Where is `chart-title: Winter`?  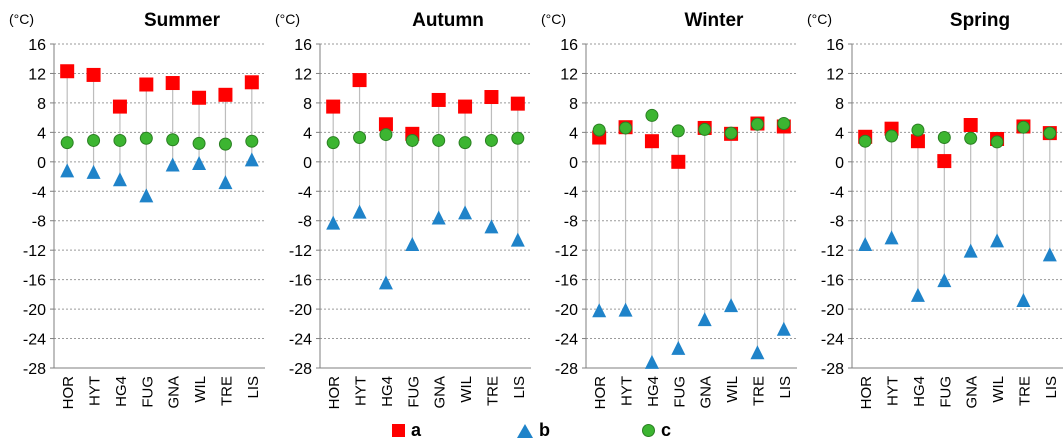 chart-title: Winter is located at coordinates (715, 20).